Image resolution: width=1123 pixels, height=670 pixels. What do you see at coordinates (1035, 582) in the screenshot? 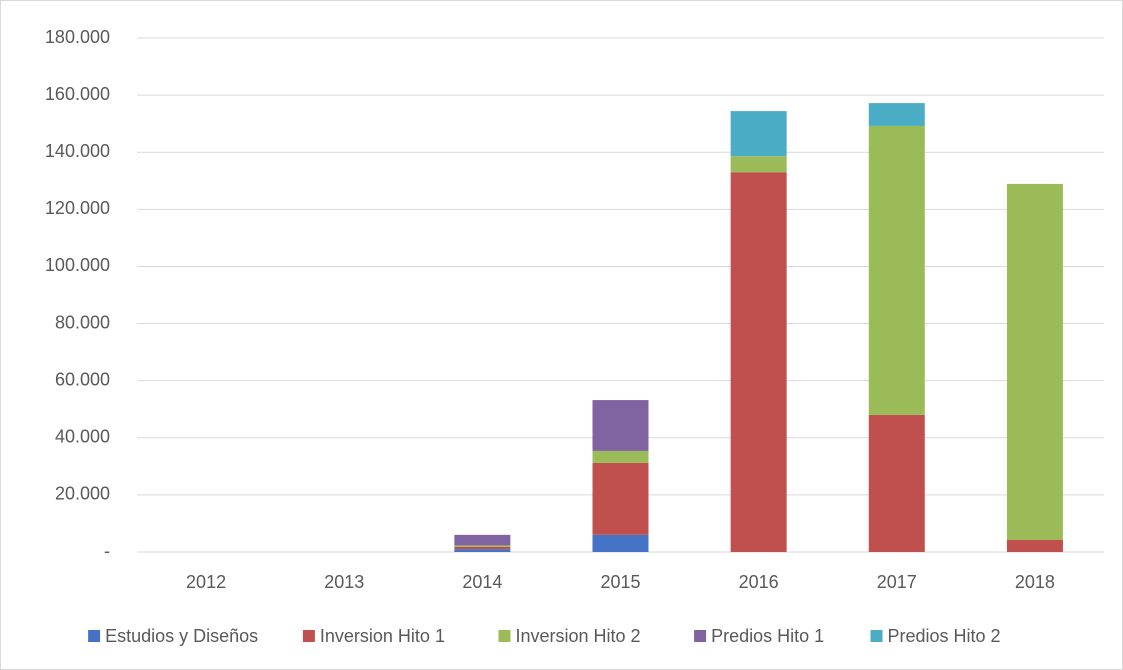
I see `x-tick-label: 2018` at bounding box center [1035, 582].